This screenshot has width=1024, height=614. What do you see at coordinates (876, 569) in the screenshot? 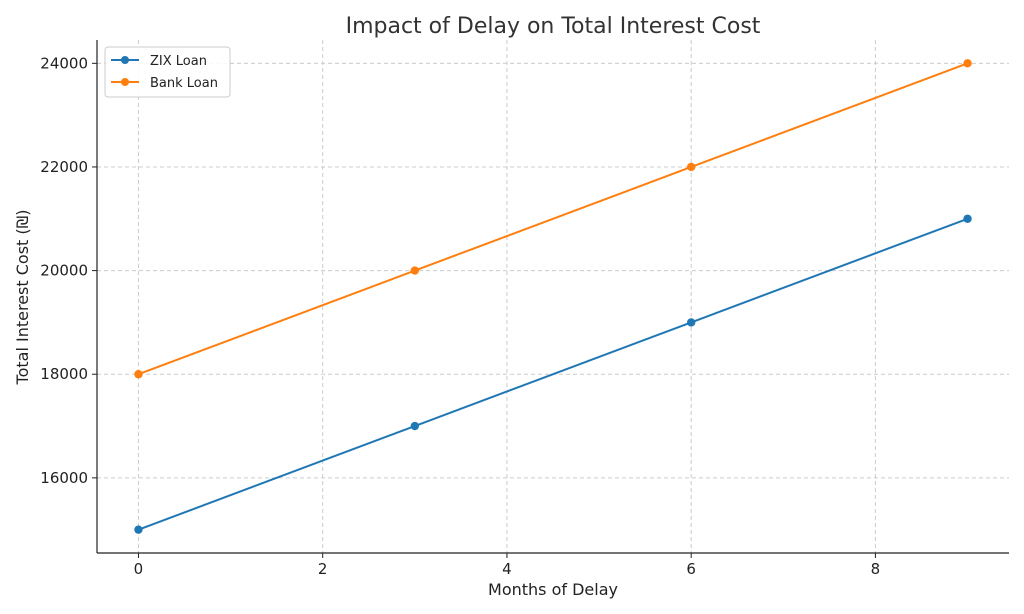
I see `x-tick-label: 8` at bounding box center [876, 569].